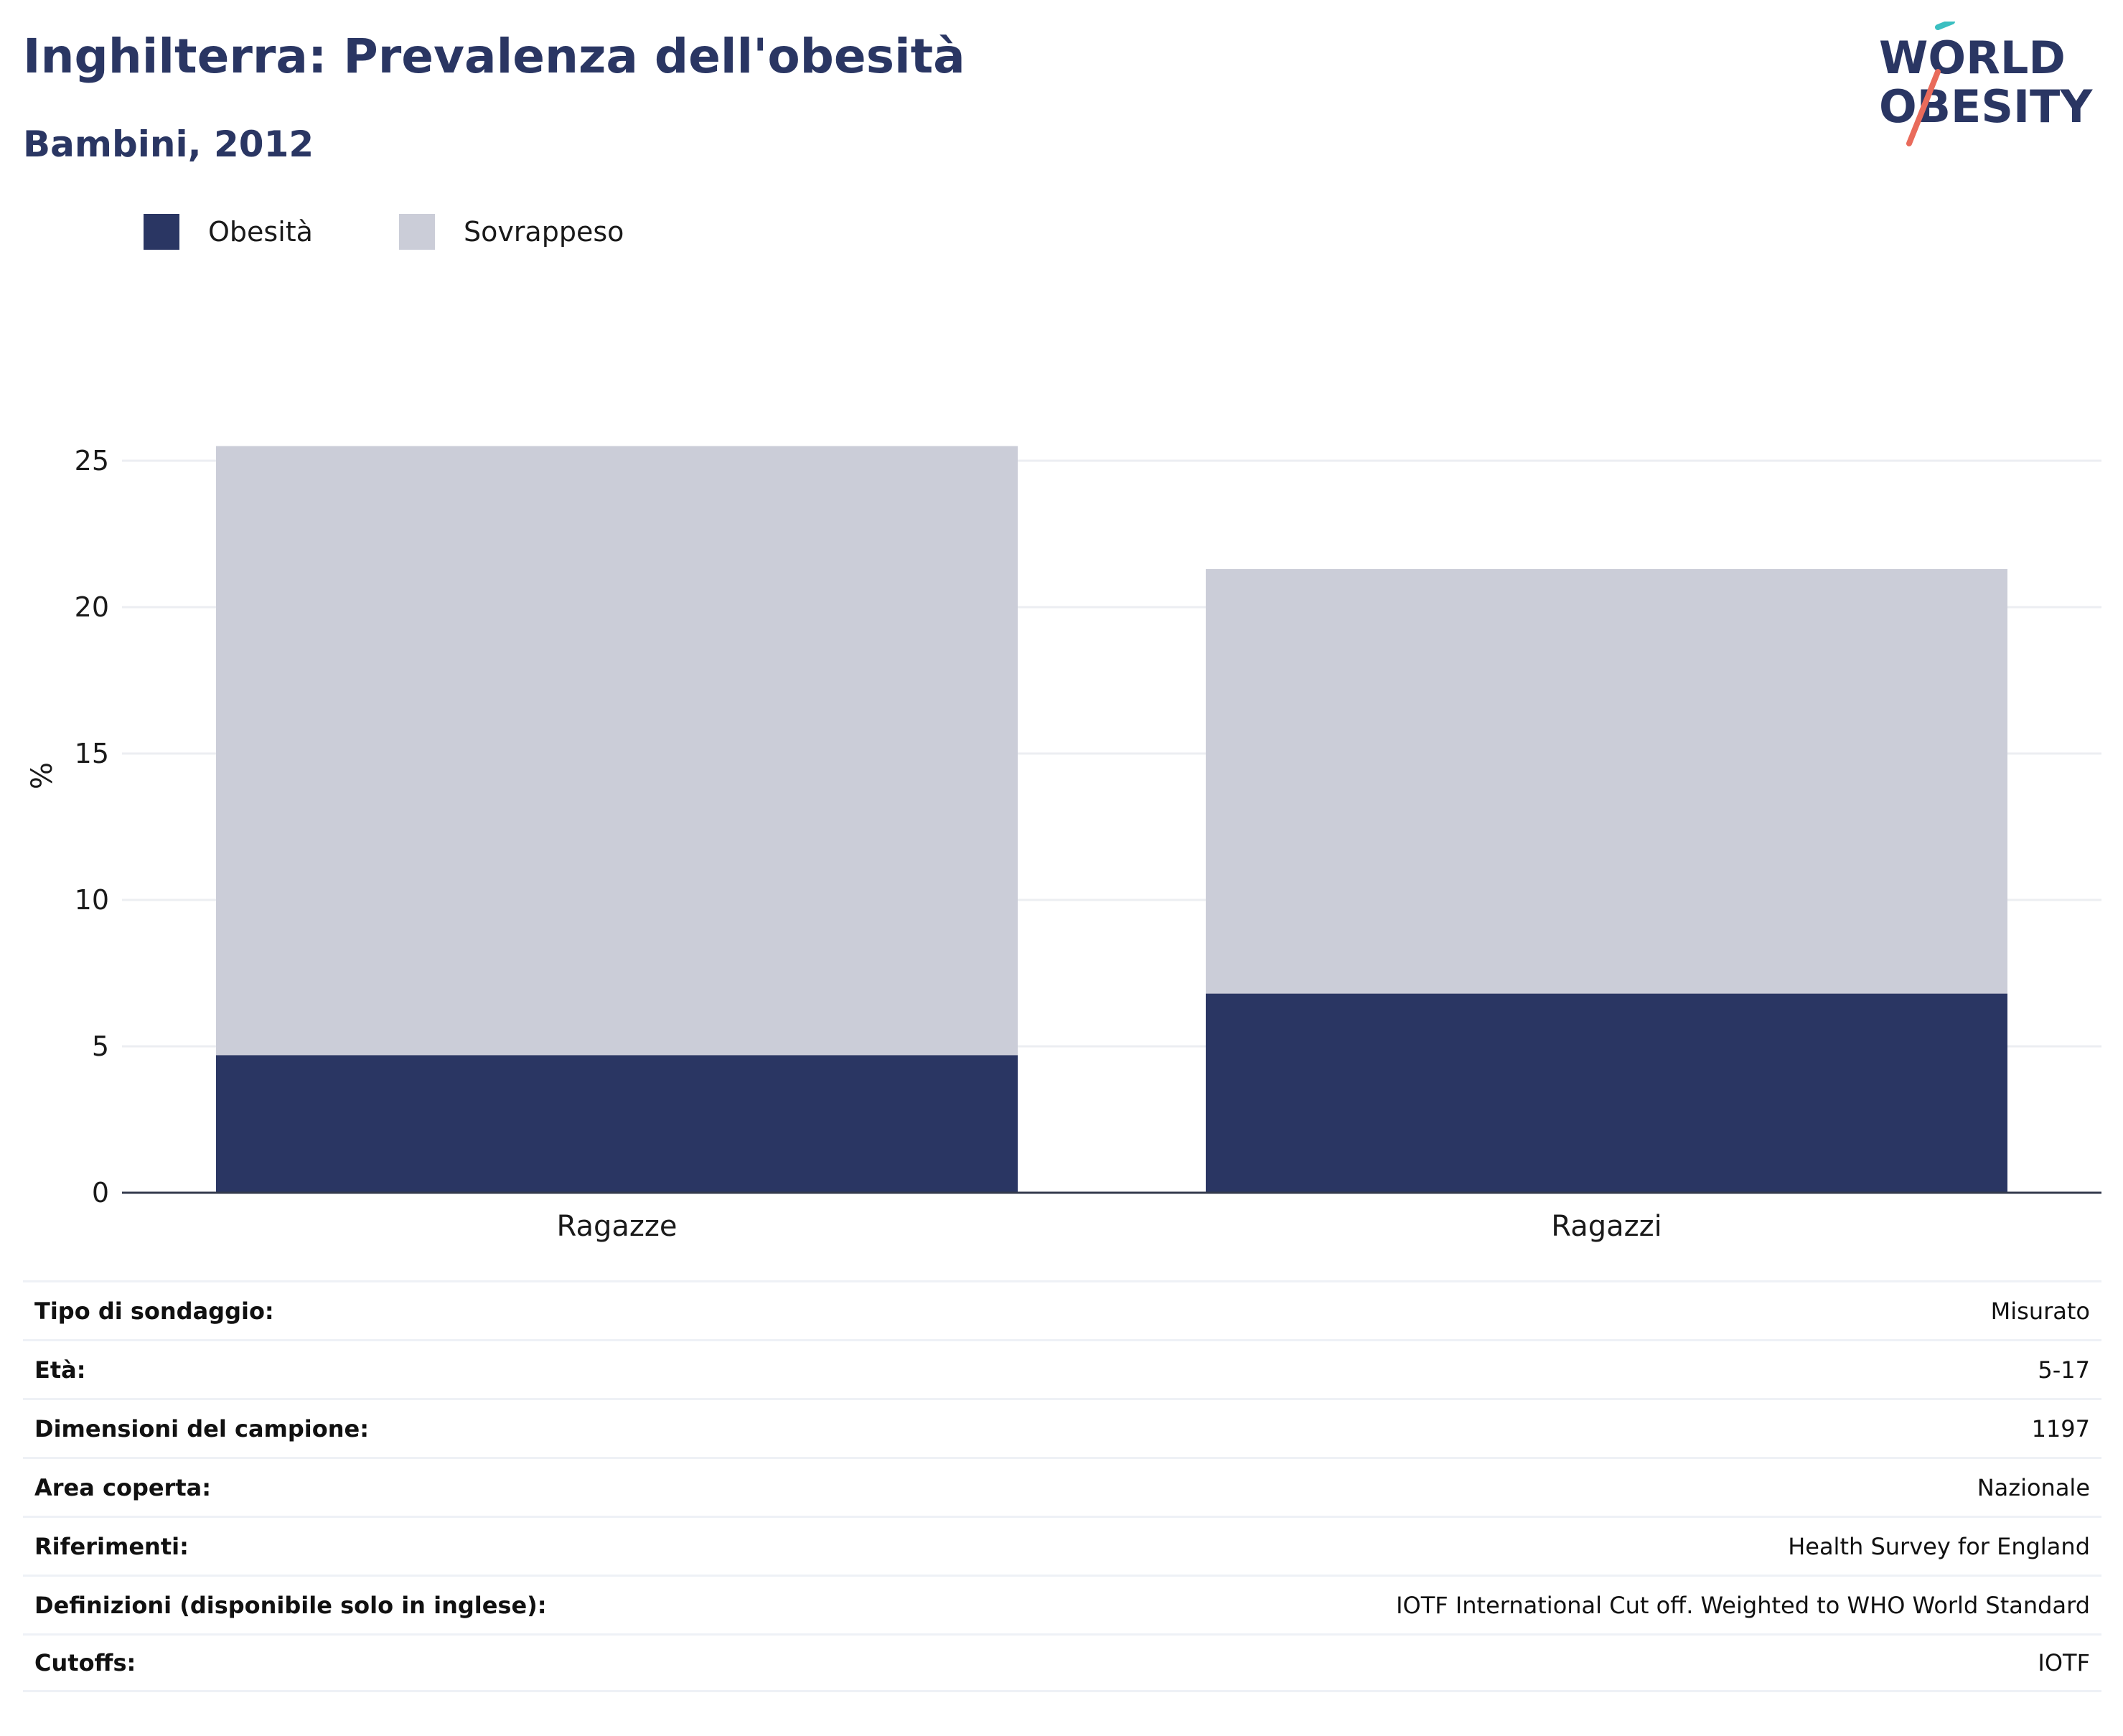  I want to click on legend-item-overweight: Sovrappeso, so click(511, 232).